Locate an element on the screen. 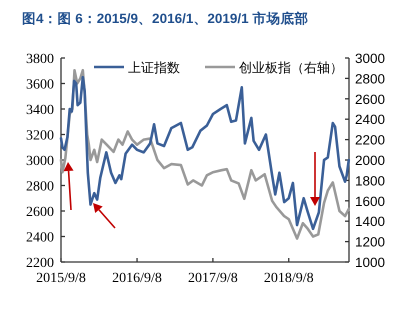  y-tick-label: 2600 is located at coordinates (40, 212).